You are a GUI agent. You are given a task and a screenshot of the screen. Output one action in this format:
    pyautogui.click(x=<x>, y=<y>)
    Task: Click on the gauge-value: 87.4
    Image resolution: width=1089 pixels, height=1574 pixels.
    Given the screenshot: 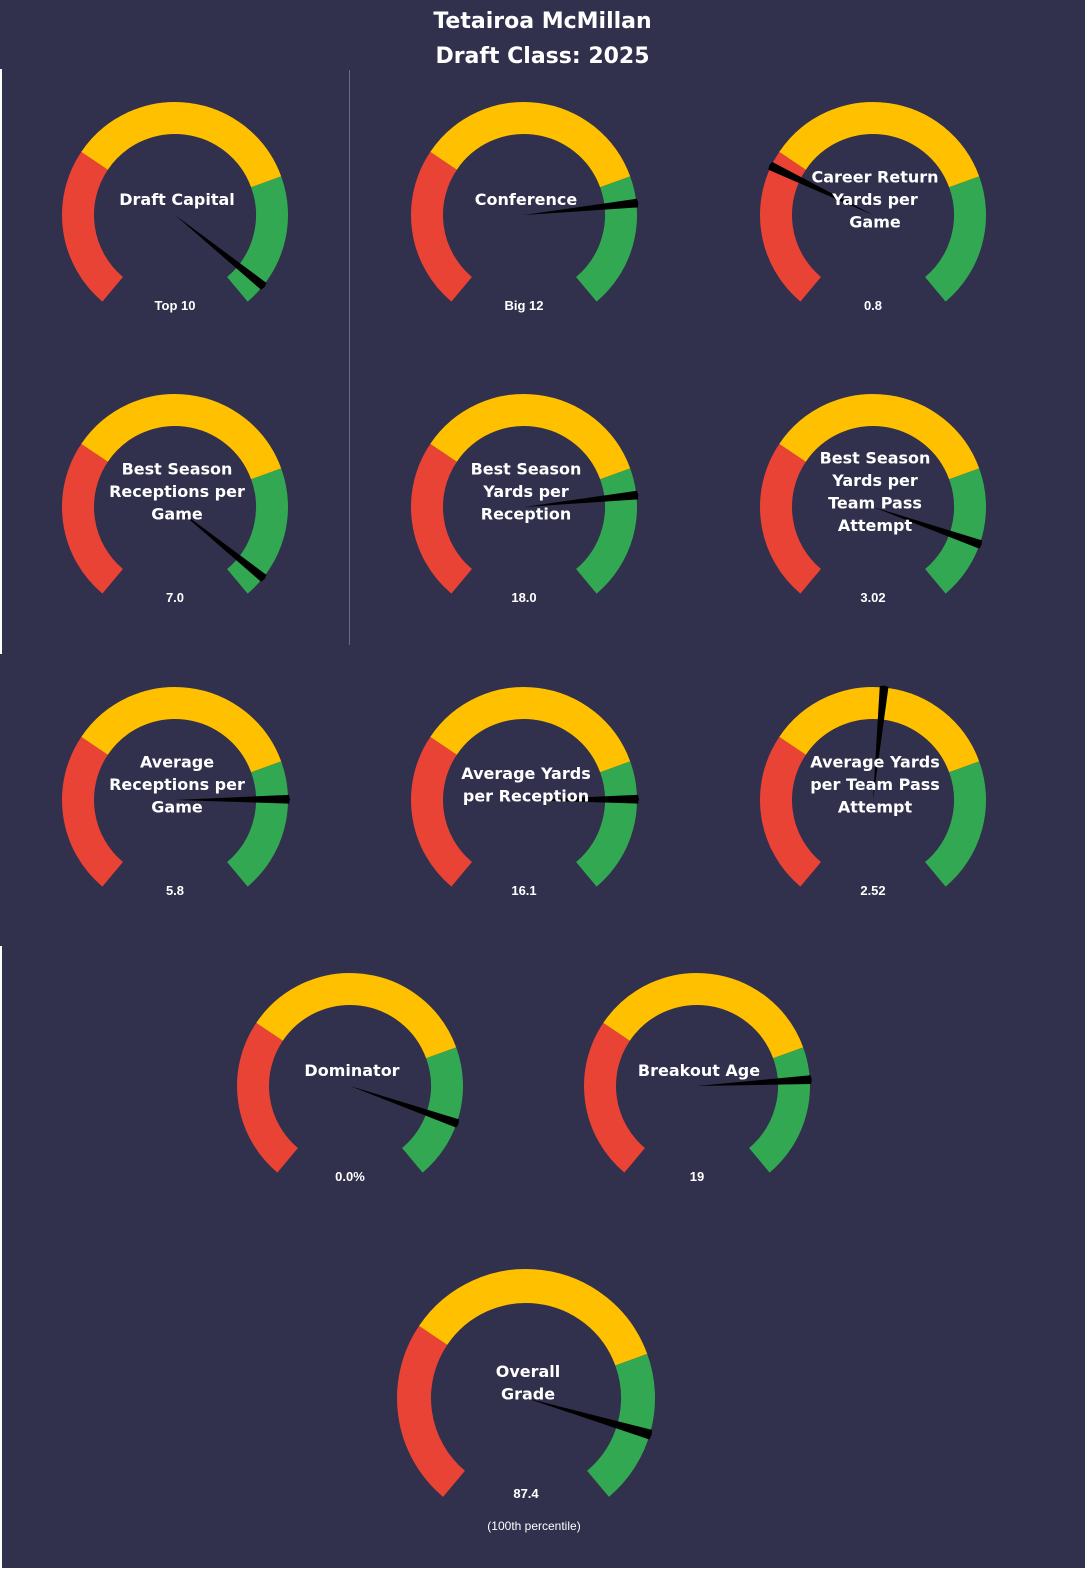 What is the action you would take?
    pyautogui.click(x=526, y=1493)
    